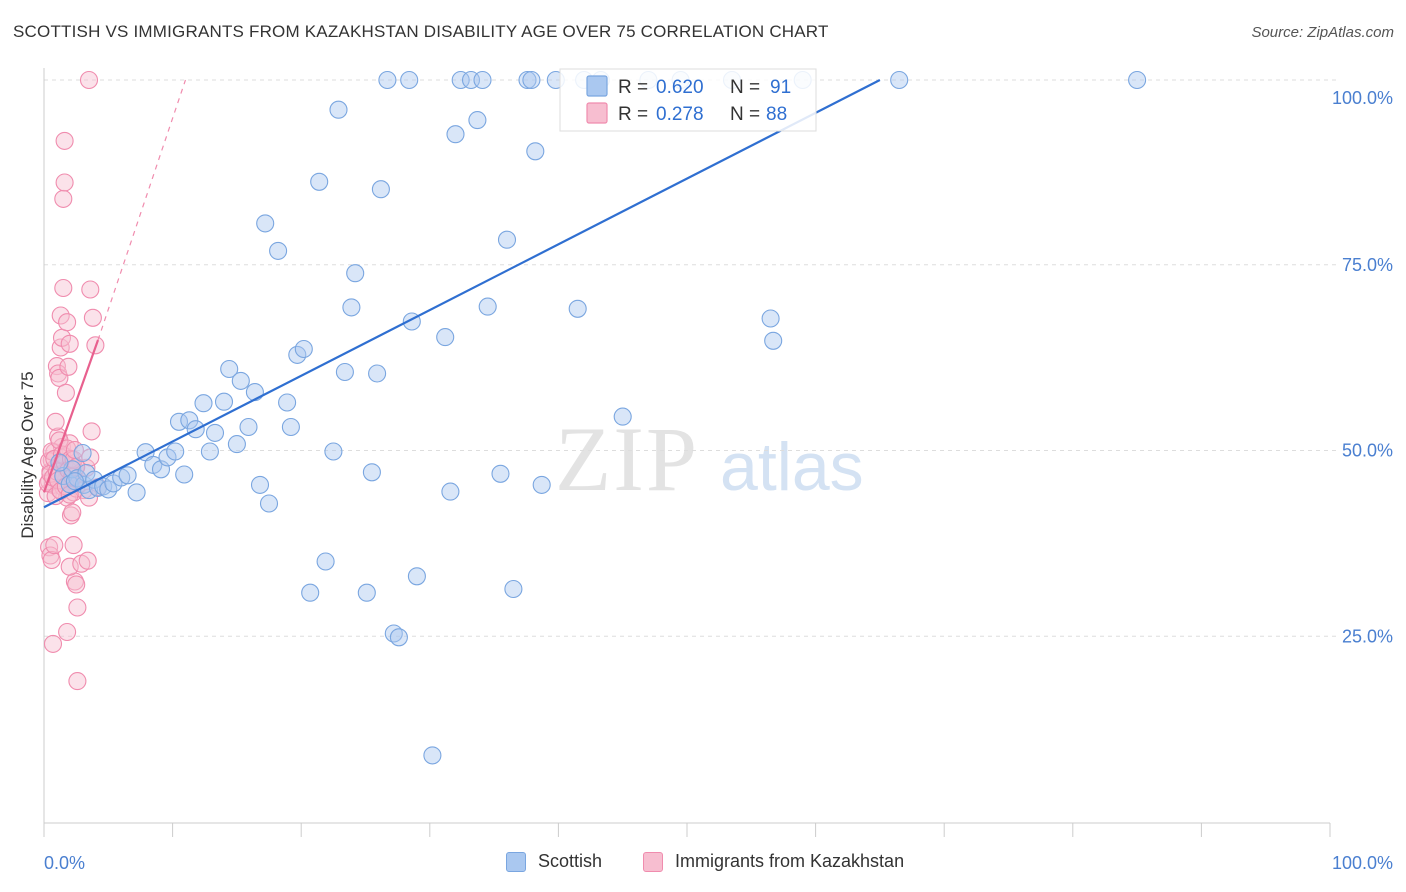 The image size is (1406, 892). Describe the element at coordinates (792, 467) in the screenshot. I see `watermark-atlas: atlas` at that location.